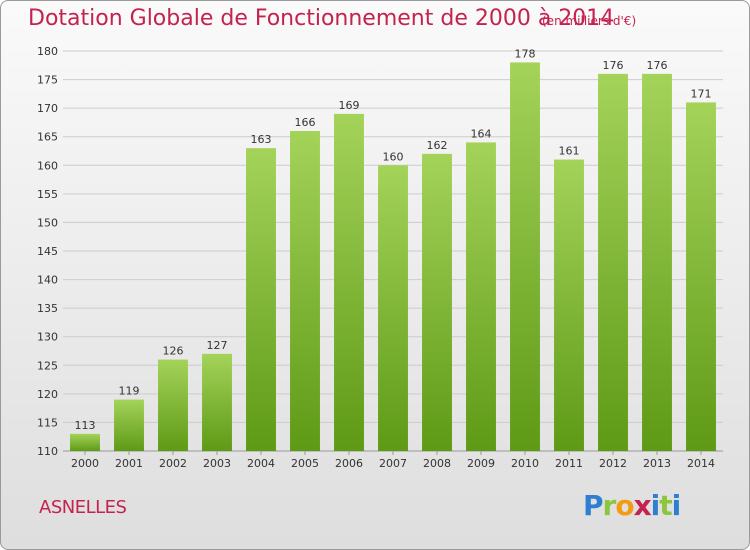  Describe the element at coordinates (83, 507) in the screenshot. I see `commune-name: ASNELLES` at that location.